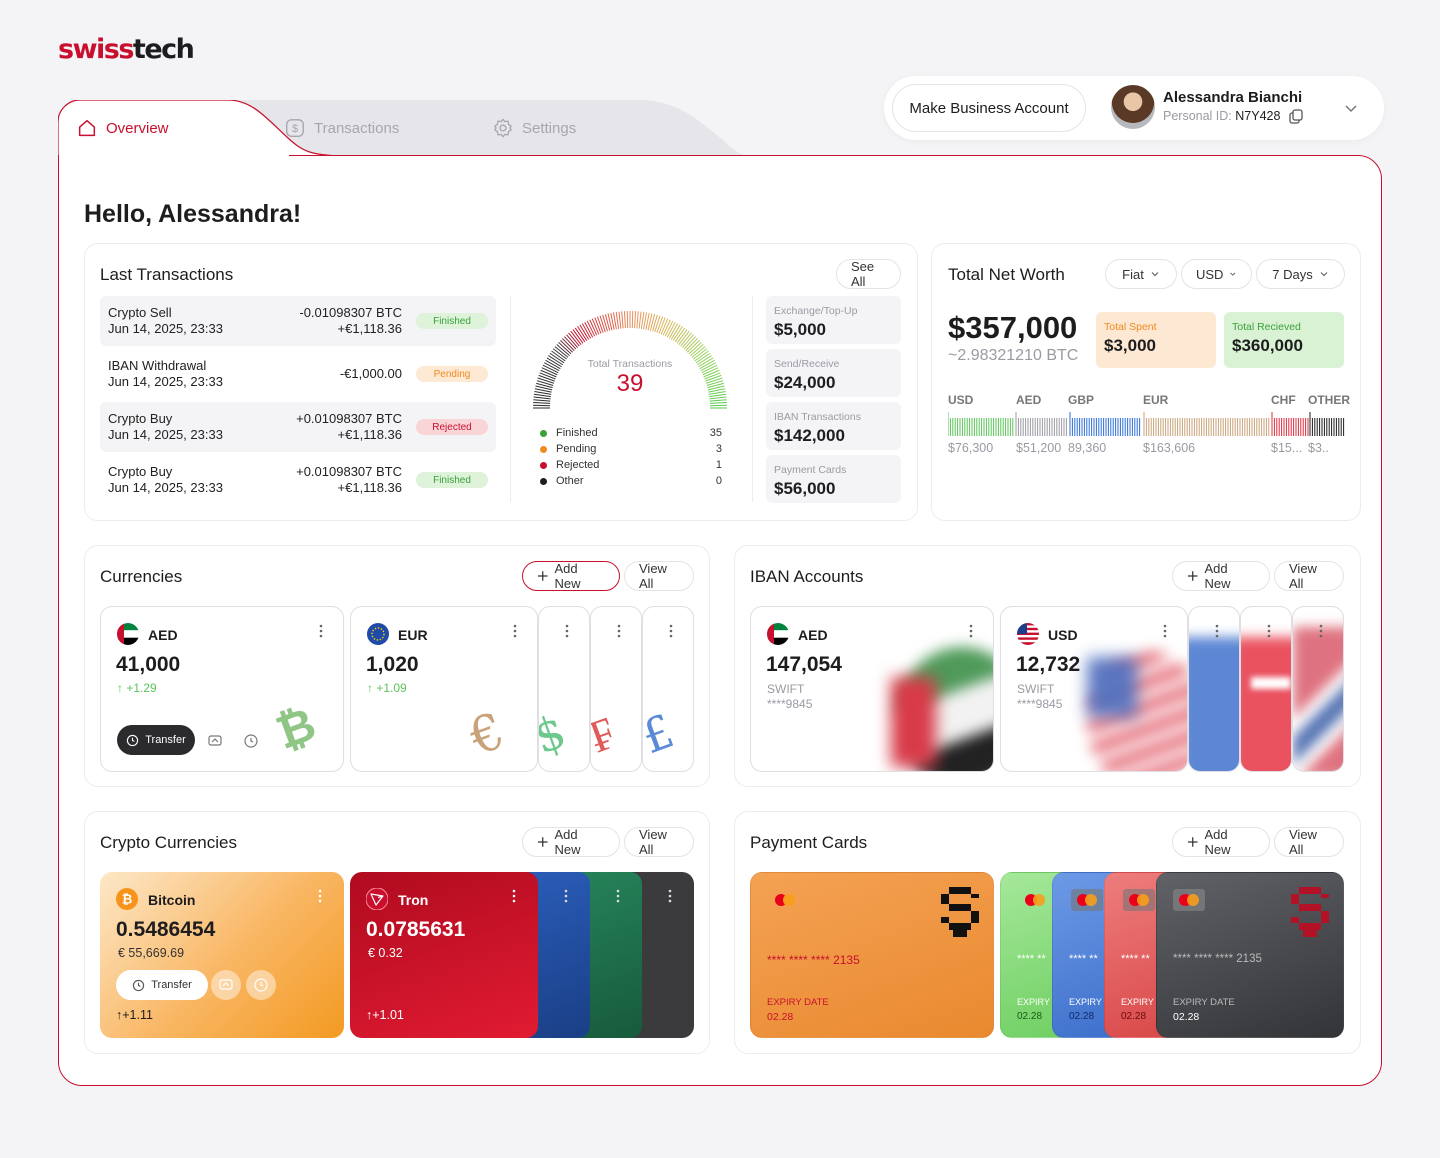 This screenshot has width=1440, height=1158. I want to click on view-all-payment-cards-button: View All, so click(1309, 842).